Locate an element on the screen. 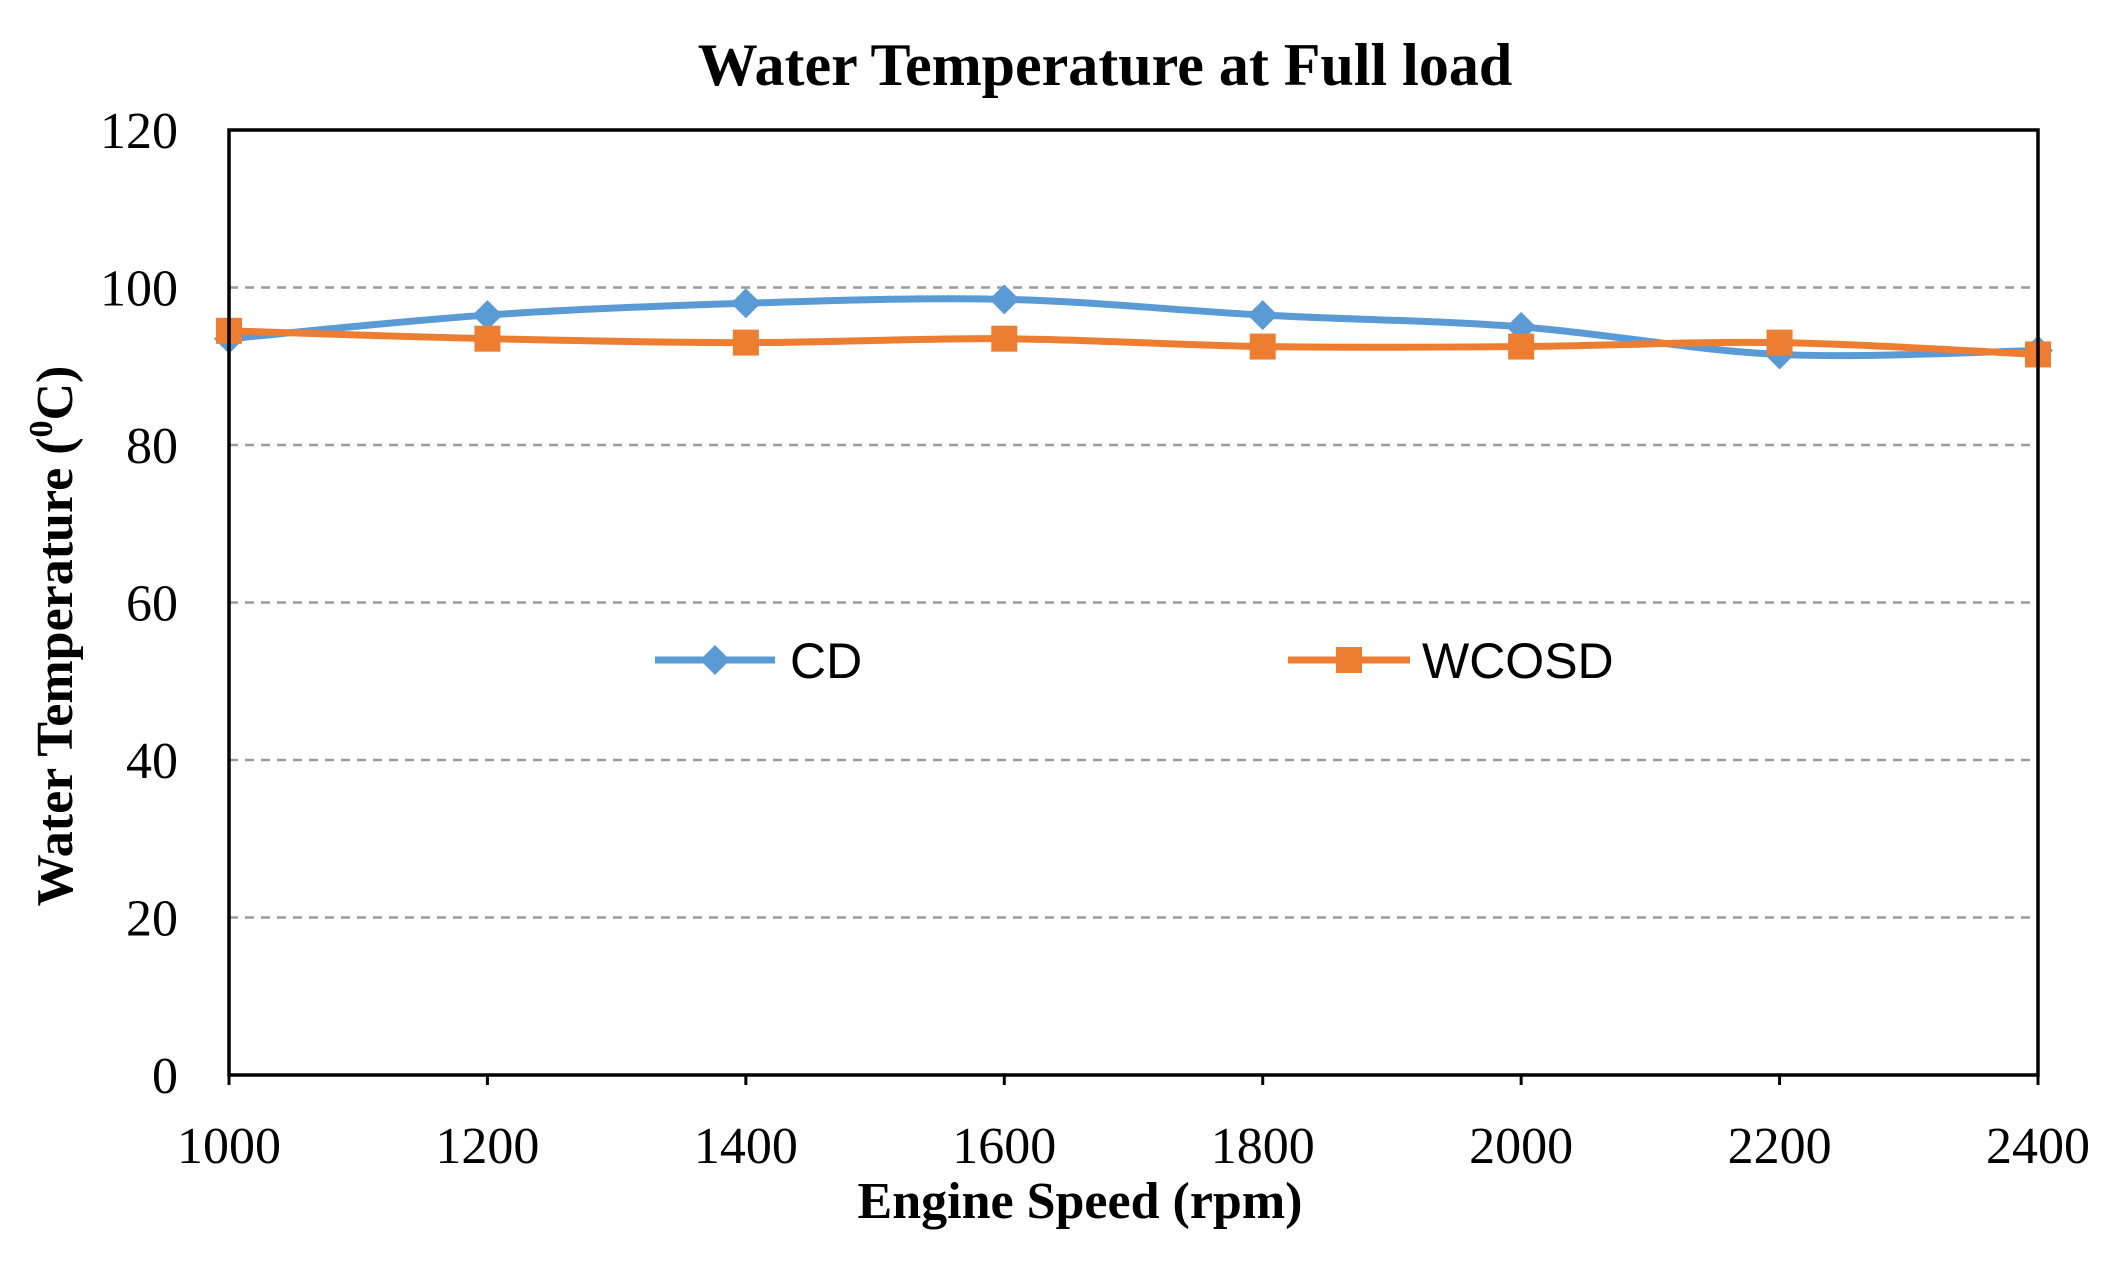  x-tick-label: 1000 is located at coordinates (229, 1146).